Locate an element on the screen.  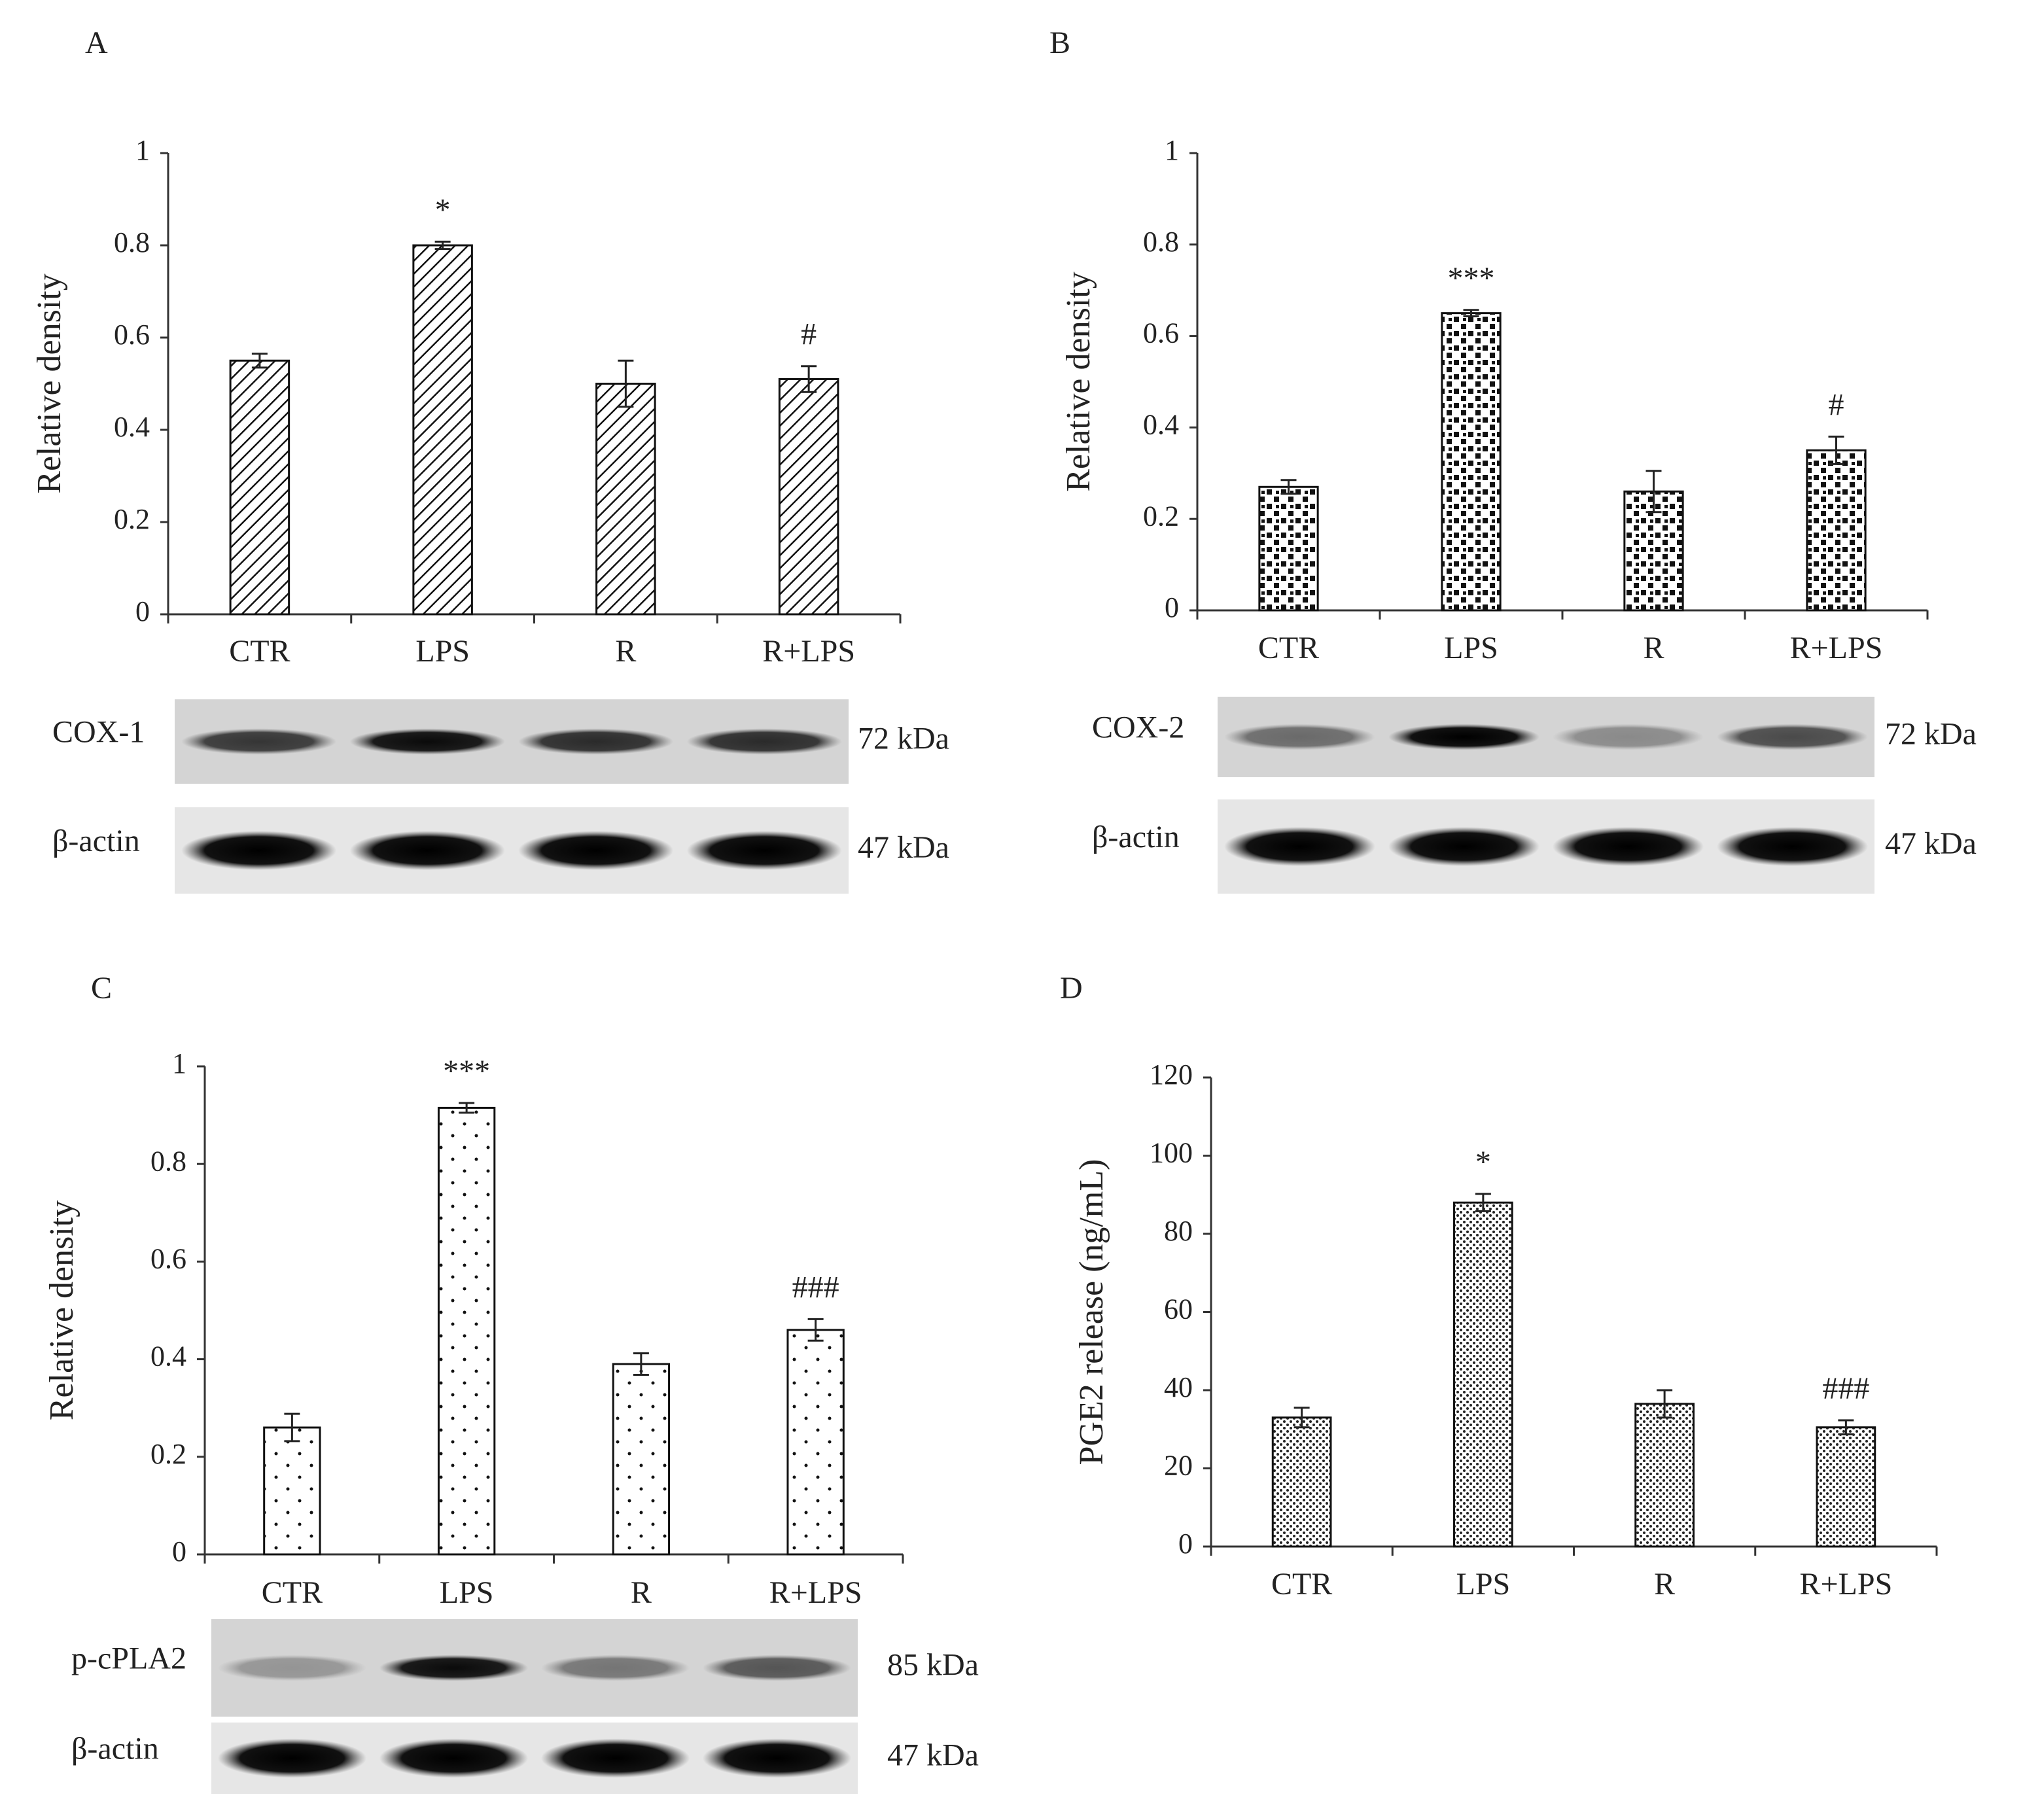
y-tick-label: 40 is located at coordinates (1178, 1387).